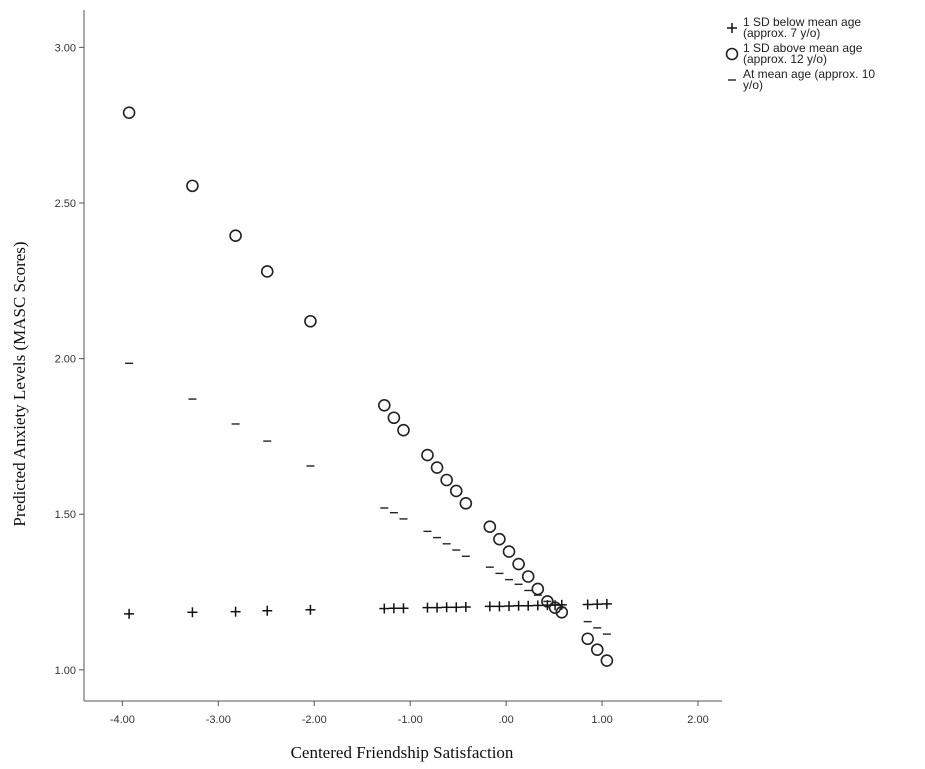 The image size is (925, 769). I want to click on legend-label: y/o), so click(753, 85).